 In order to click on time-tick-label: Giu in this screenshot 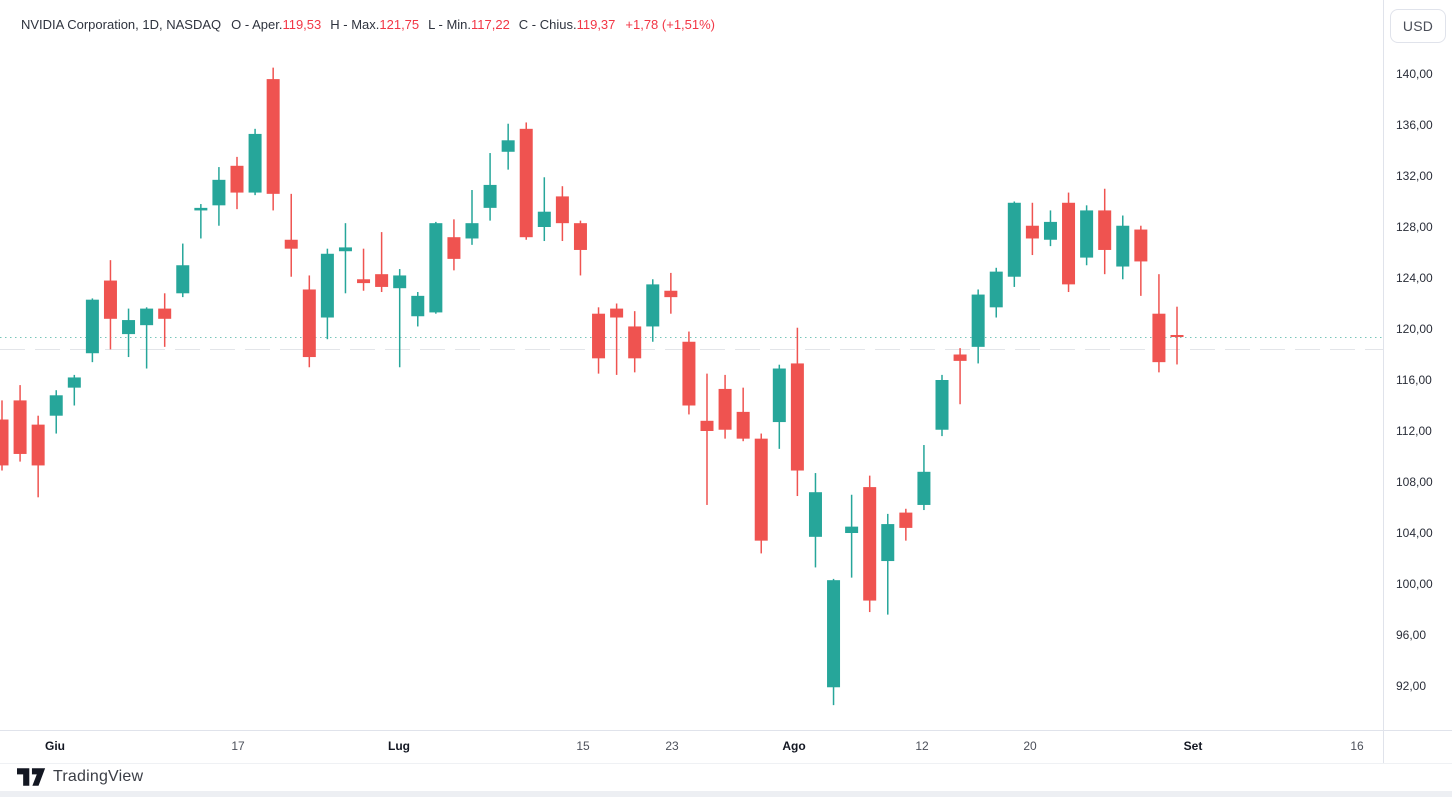, I will do `click(55, 746)`.